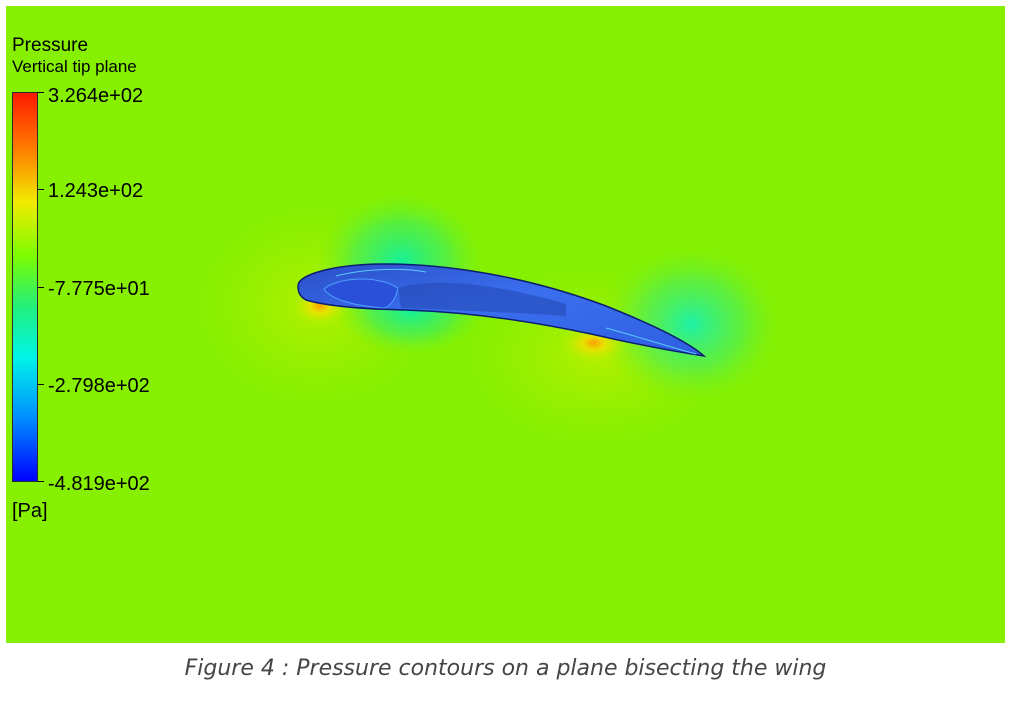 The image size is (1011, 704). Describe the element at coordinates (691, 324) in the screenshot. I see `low-pressure-region-trailing` at that location.